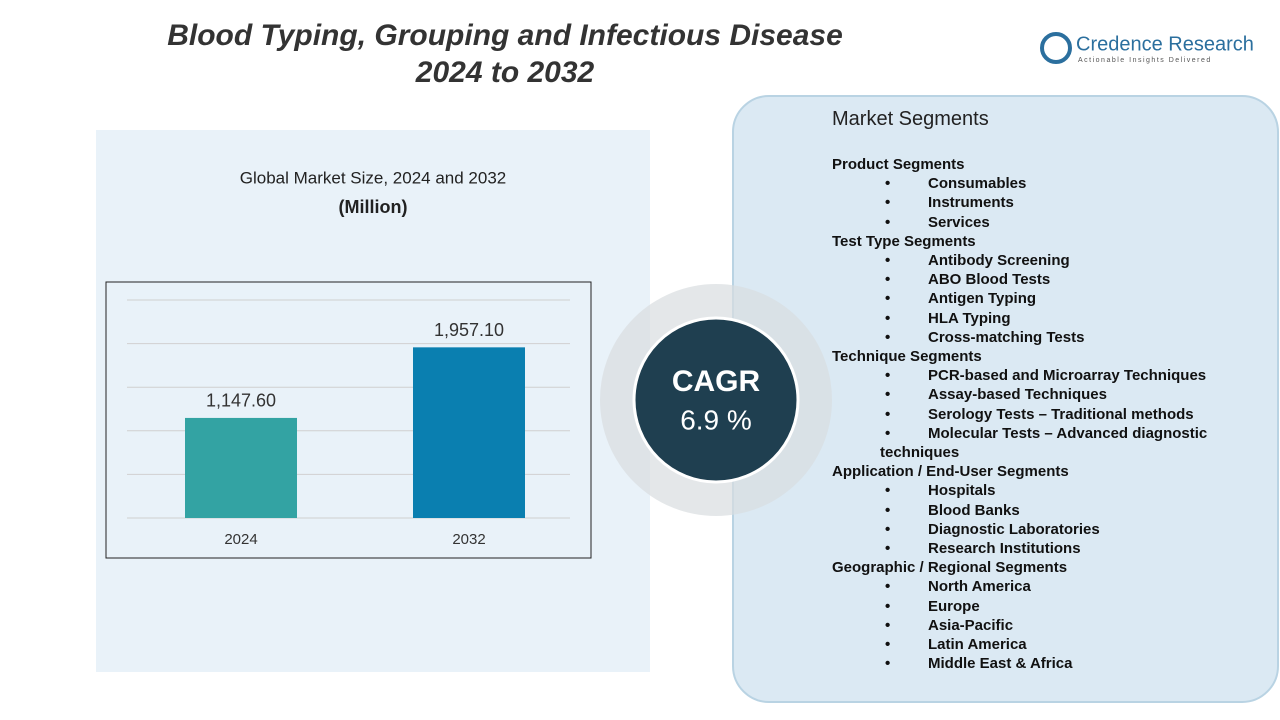 This screenshot has width=1280, height=720. I want to click on segment-item-text: Research Institutions, so click(1004, 549).